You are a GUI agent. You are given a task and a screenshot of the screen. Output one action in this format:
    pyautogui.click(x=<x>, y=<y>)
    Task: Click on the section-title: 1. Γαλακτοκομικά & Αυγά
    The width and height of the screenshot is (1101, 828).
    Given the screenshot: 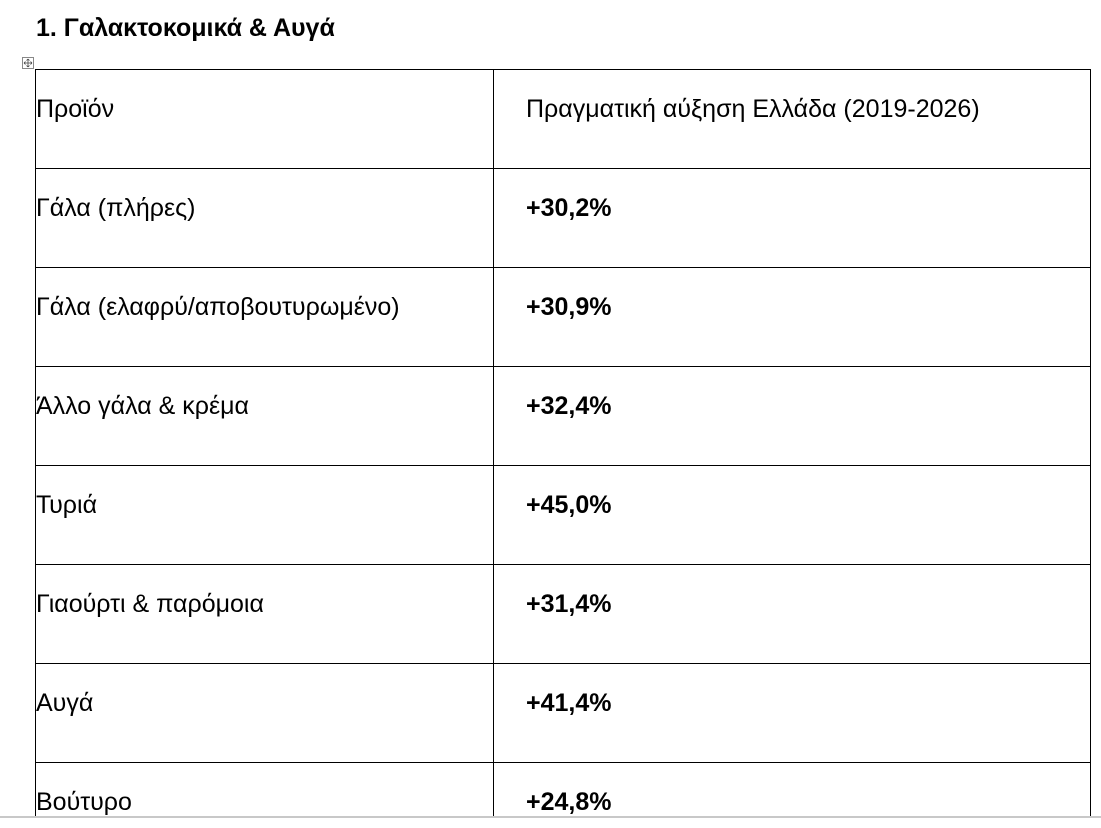 What is the action you would take?
    pyautogui.click(x=185, y=28)
    